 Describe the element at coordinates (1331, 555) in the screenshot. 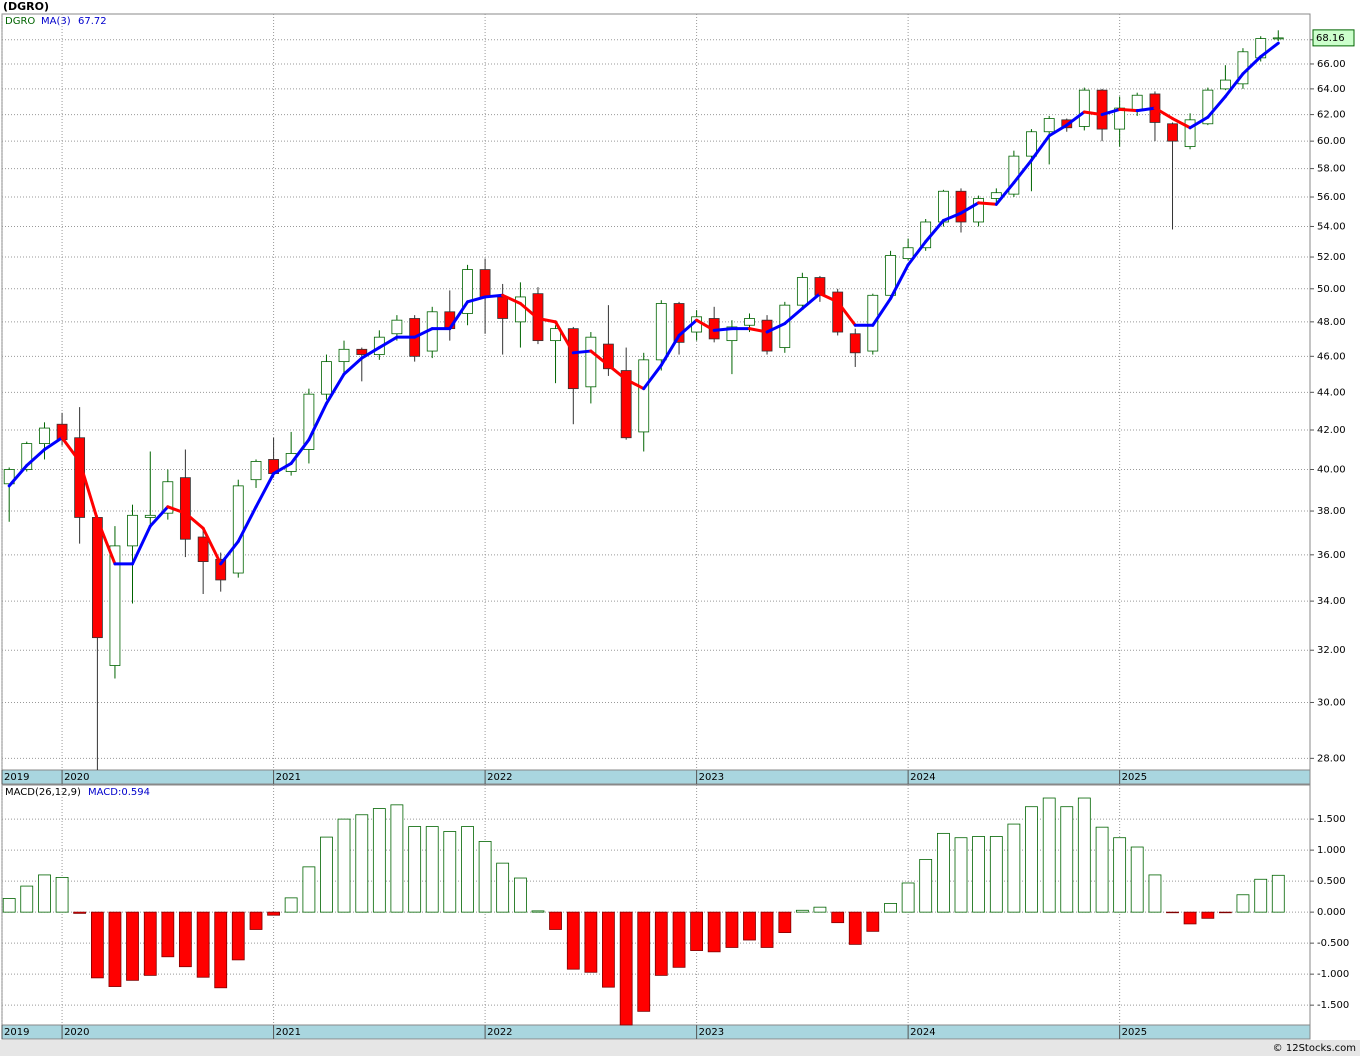

I see `y-tick-label: 36.00` at that location.